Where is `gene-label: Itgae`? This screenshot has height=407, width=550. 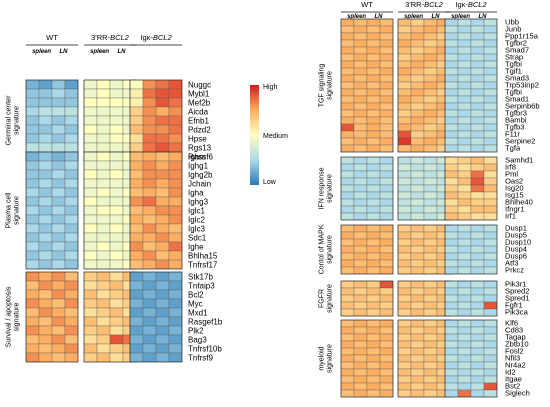
gene-label: Itgae is located at coordinates (513, 379).